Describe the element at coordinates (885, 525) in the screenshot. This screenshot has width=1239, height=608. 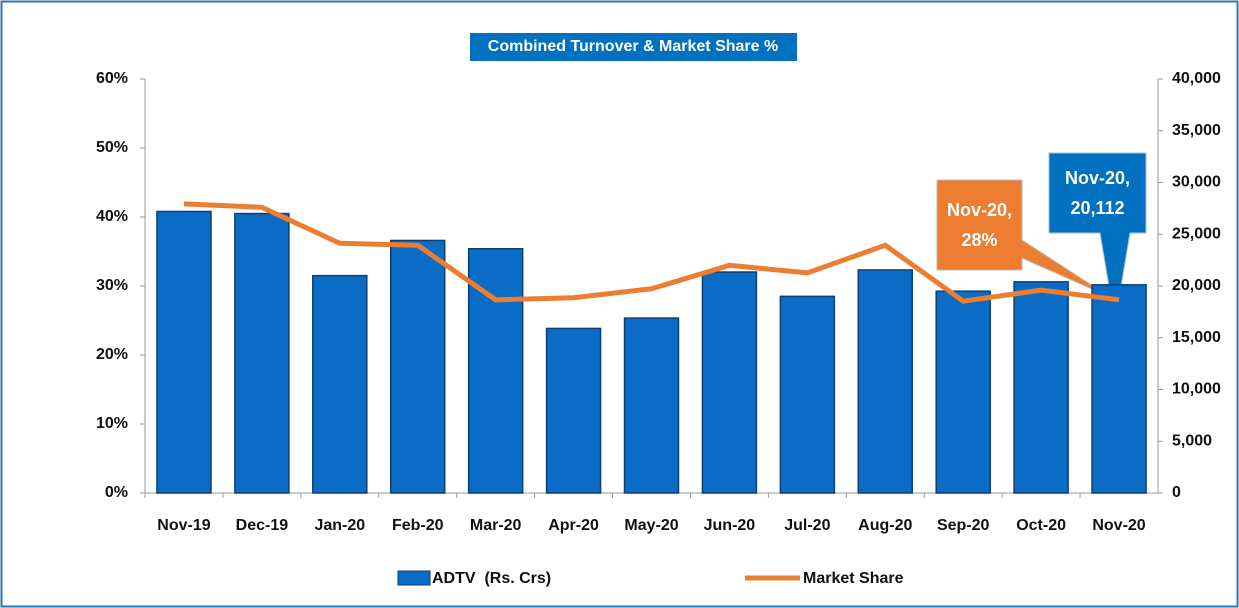
I see `x-tick-label: Aug-20` at that location.